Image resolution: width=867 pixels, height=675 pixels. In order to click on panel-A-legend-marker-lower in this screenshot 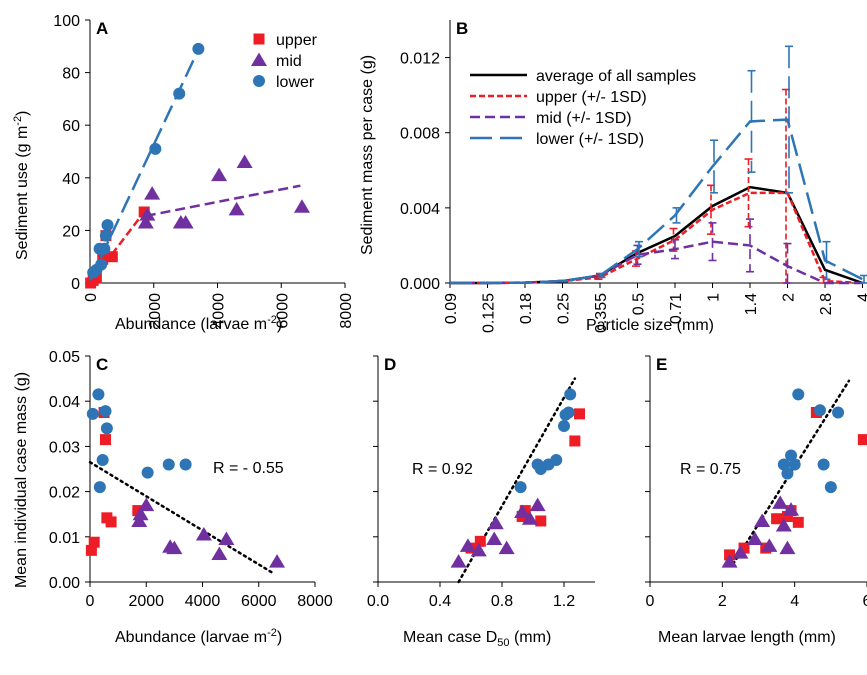, I will do `click(259, 81)`.